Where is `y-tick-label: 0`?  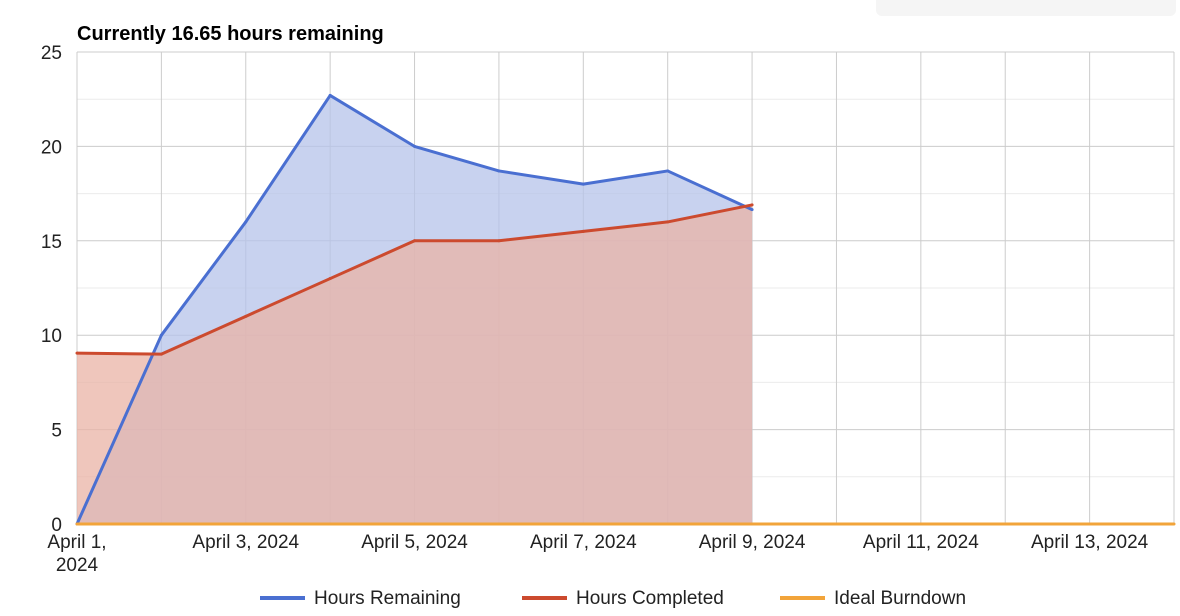 y-tick-label: 0 is located at coordinates (56, 525).